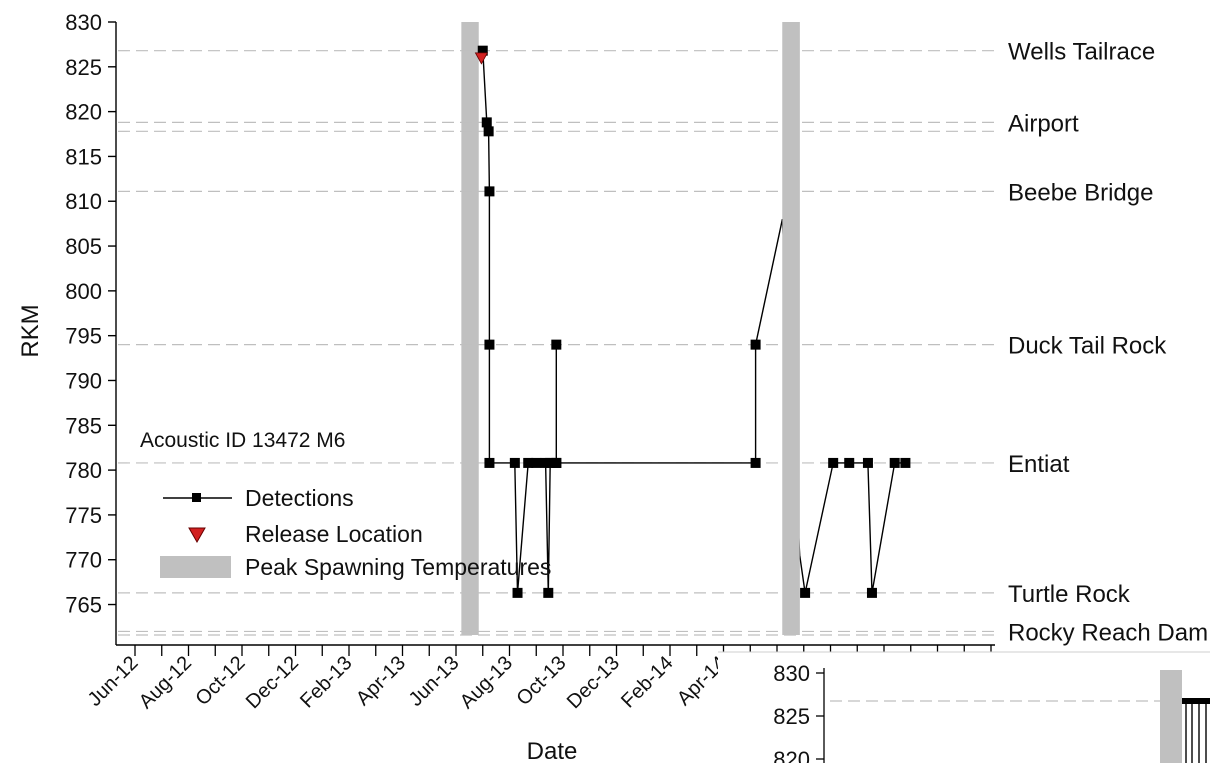  What do you see at coordinates (83, 336) in the screenshot?
I see `y-tick-label-795: 795` at bounding box center [83, 336].